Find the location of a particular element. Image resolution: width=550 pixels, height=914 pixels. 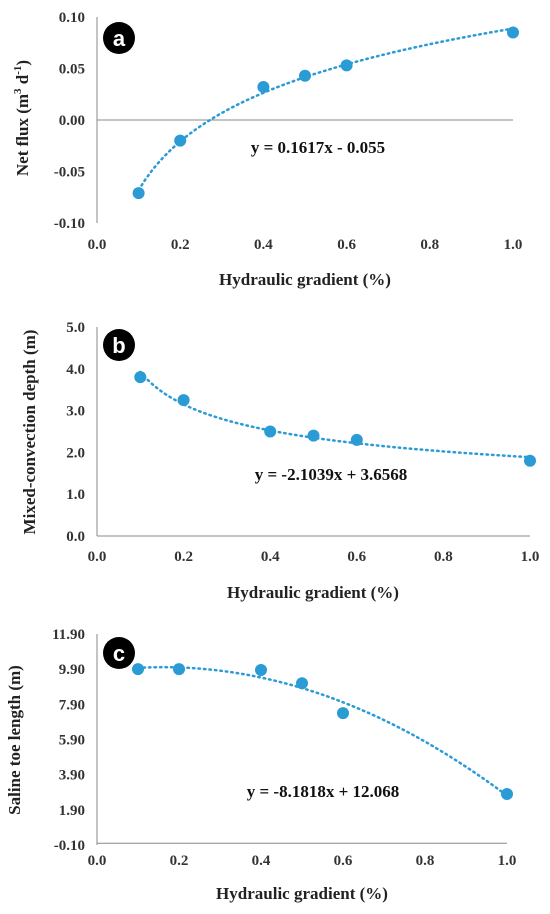

panel-b-equation: y = -2.1039x + 3.6568 is located at coordinates (331, 474).